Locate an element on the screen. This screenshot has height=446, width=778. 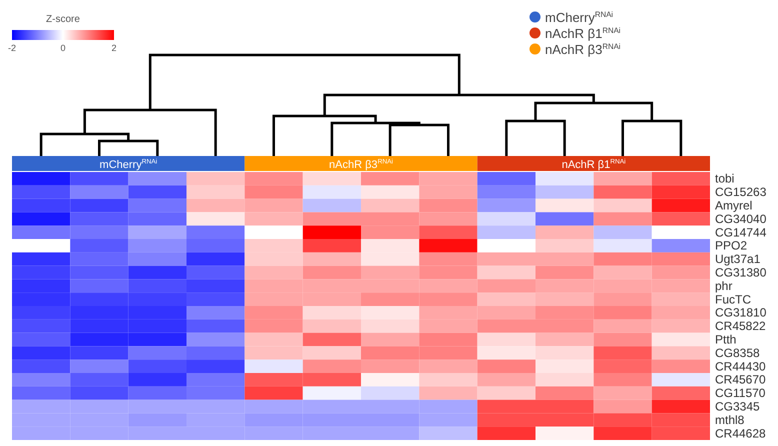
y-tick-label: CR45670 is located at coordinates (740, 379).